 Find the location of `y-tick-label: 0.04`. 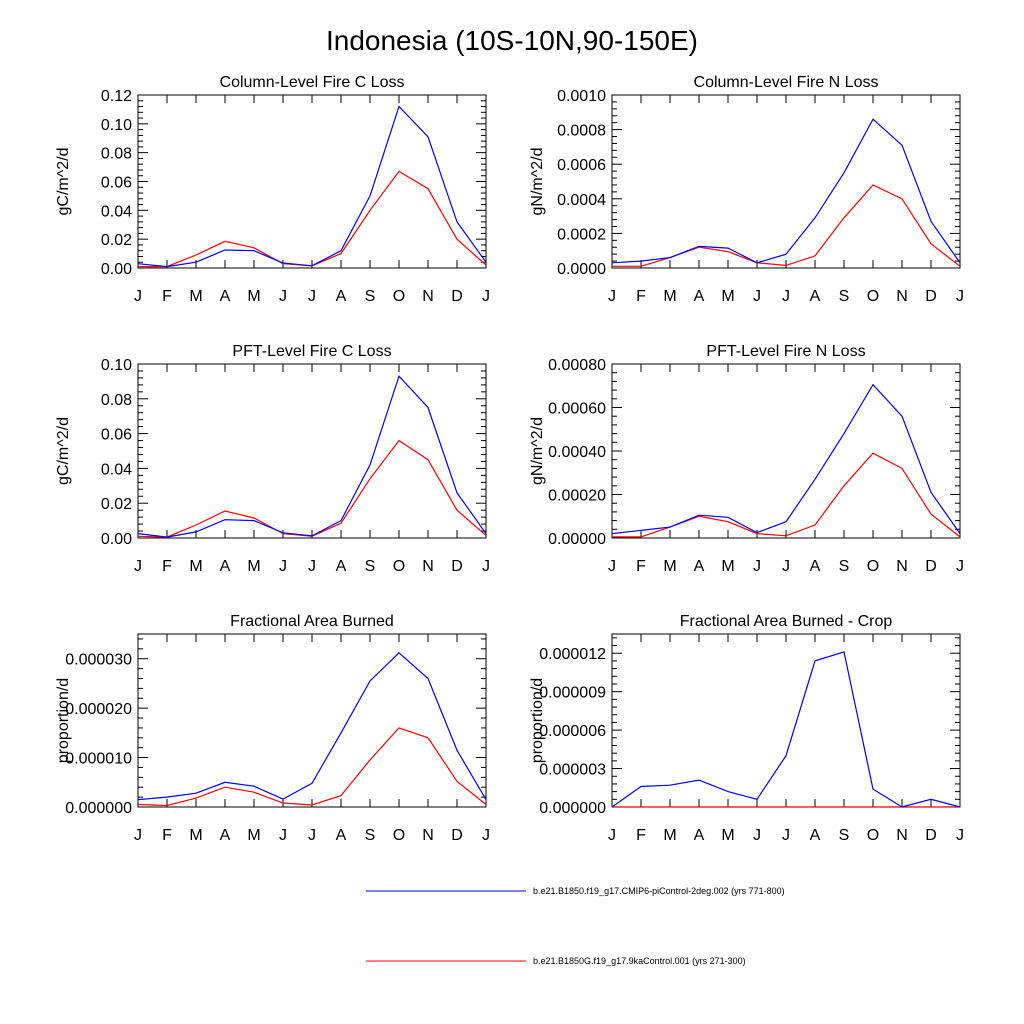

y-tick-label: 0.04 is located at coordinates (116, 211).